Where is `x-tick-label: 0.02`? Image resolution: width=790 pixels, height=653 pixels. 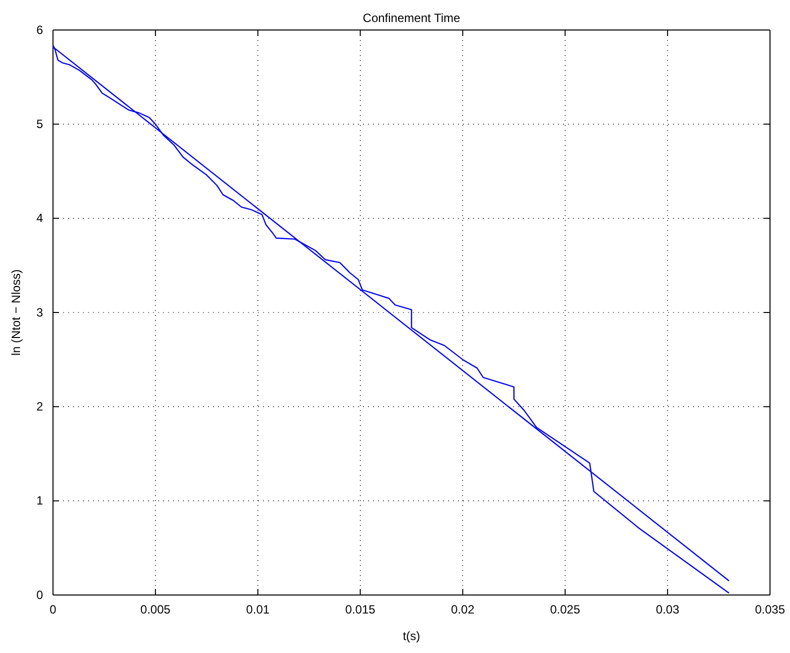
x-tick-label: 0.02 is located at coordinates (463, 609).